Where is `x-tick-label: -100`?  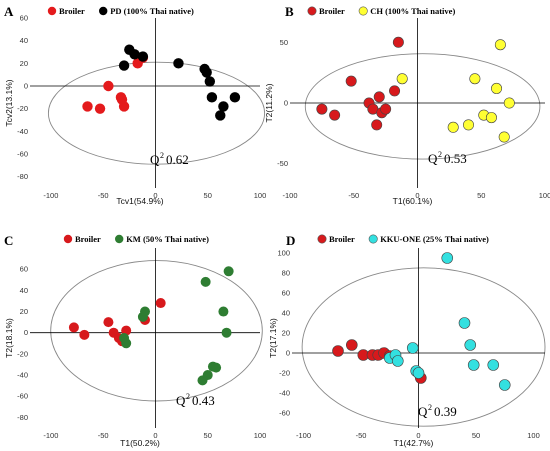 x-tick-label: -100 is located at coordinates (303, 435).